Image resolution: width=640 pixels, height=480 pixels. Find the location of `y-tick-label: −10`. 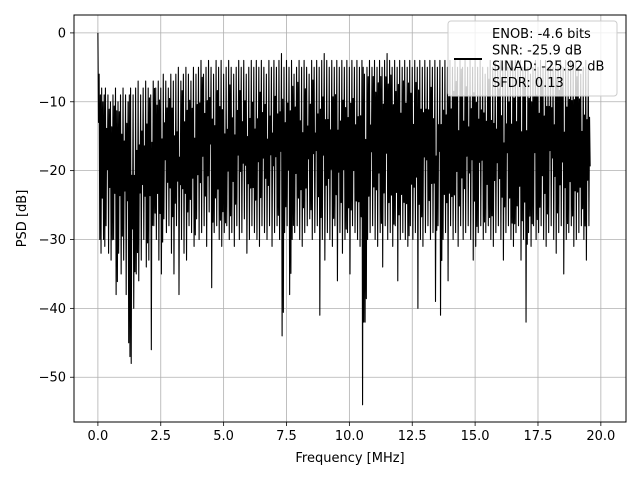

y-tick-label: −10 is located at coordinates (52, 102).